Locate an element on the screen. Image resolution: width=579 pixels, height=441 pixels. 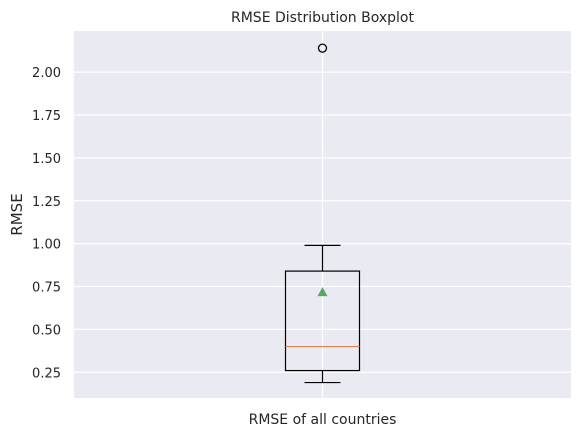
x-tick-label: RMSE of all countries is located at coordinates (323, 420).